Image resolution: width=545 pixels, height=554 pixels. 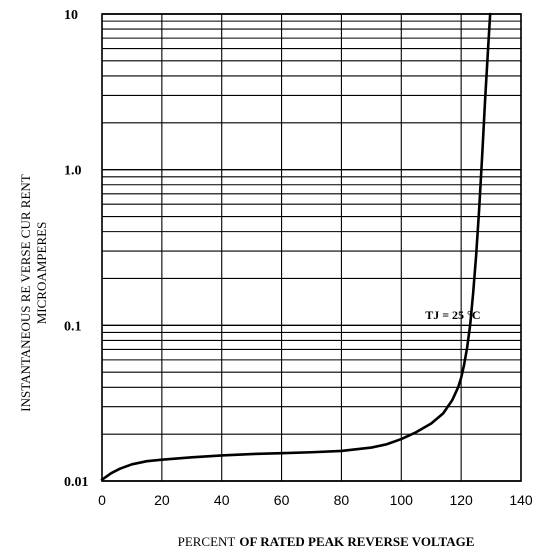 What do you see at coordinates (342, 500) in the screenshot?
I see `x-tick-label: 80` at bounding box center [342, 500].